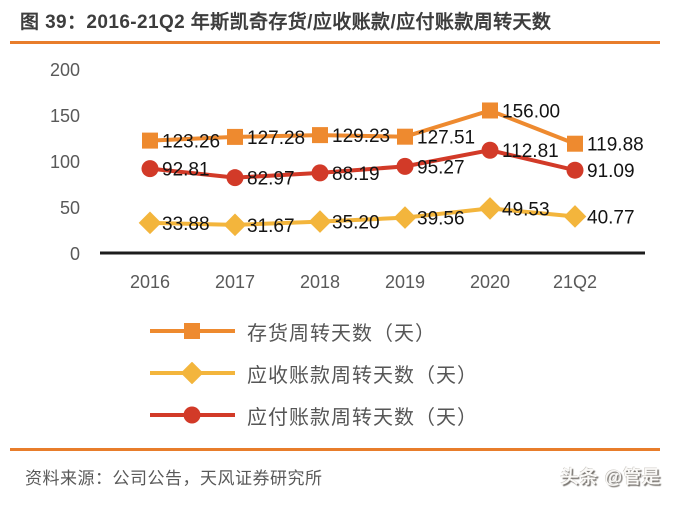 The height and width of the screenshot is (518, 675). What do you see at coordinates (174, 478) in the screenshot?
I see `source-text: 资料来源：公司公告，天风证券研究所` at bounding box center [174, 478].